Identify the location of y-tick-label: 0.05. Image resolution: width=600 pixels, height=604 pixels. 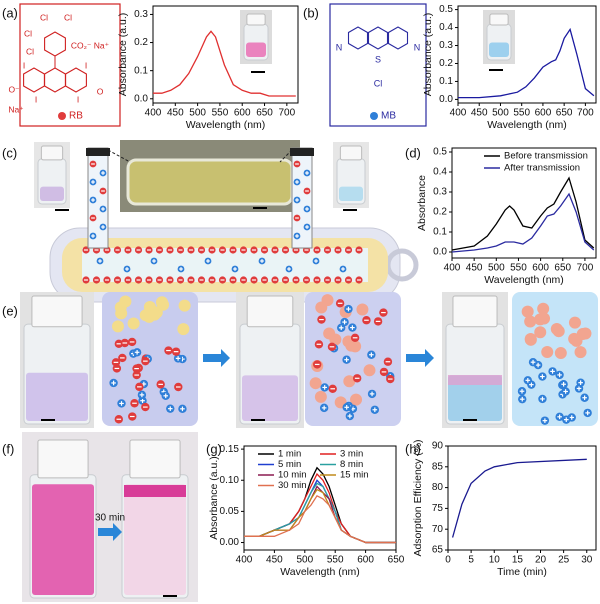
(230, 511).